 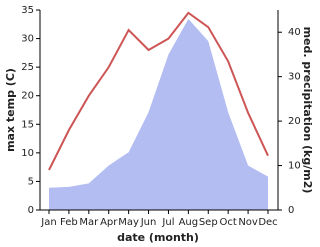 What do you see at coordinates (31, 210) in the screenshot?
I see `y-tick-label: 0` at bounding box center [31, 210].